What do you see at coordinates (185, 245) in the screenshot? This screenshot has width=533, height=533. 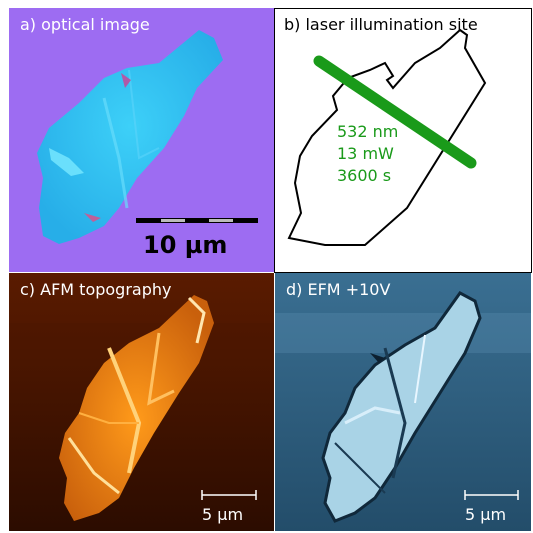 I see `scale-bar-label-a: 10 µm` at bounding box center [185, 245].